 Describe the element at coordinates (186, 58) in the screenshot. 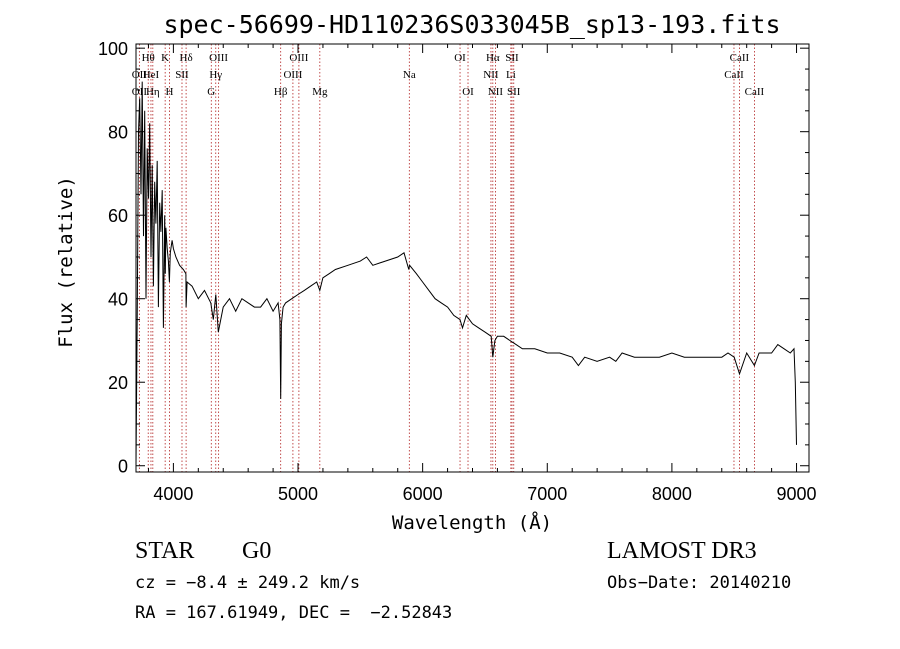

I see `line-label: Hδ` at that location.